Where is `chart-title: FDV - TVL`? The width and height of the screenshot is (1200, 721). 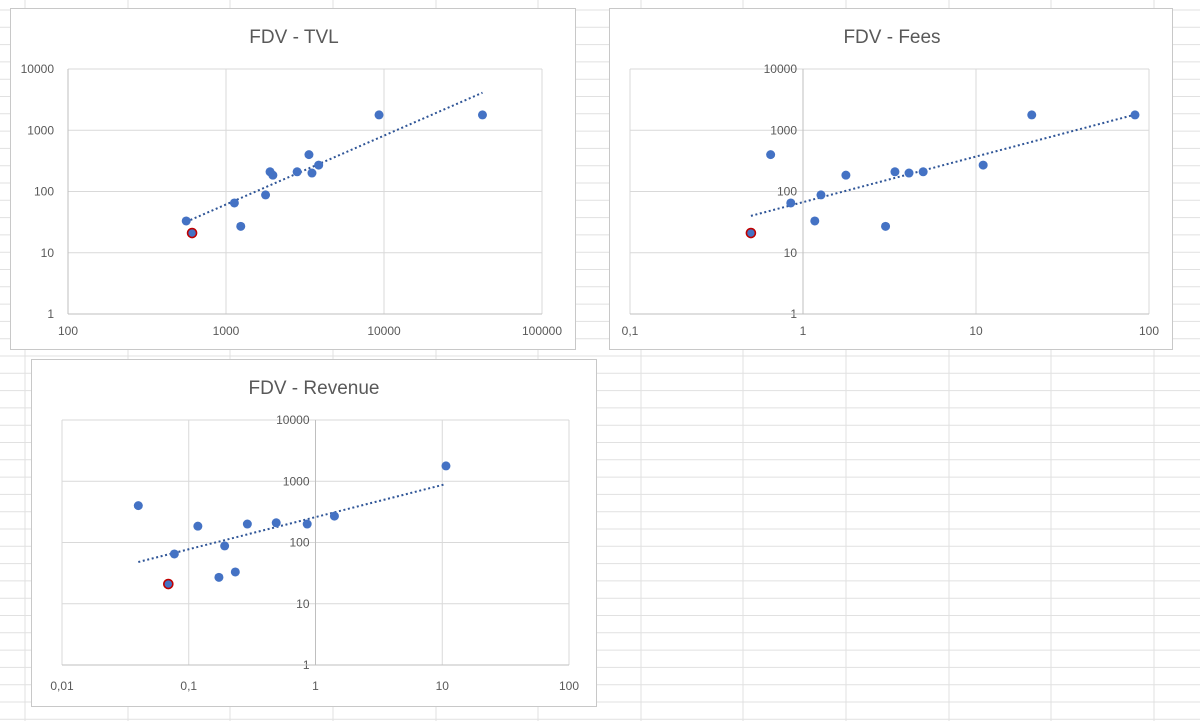 chart-title: FDV - TVL is located at coordinates (293, 37).